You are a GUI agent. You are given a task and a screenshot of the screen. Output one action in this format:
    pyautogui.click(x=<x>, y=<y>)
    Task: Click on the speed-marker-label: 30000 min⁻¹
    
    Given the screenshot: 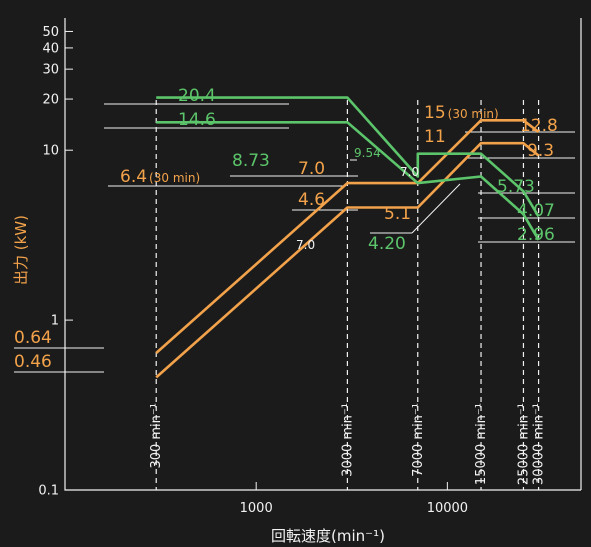 What is the action you would take?
    pyautogui.click(x=539, y=444)
    